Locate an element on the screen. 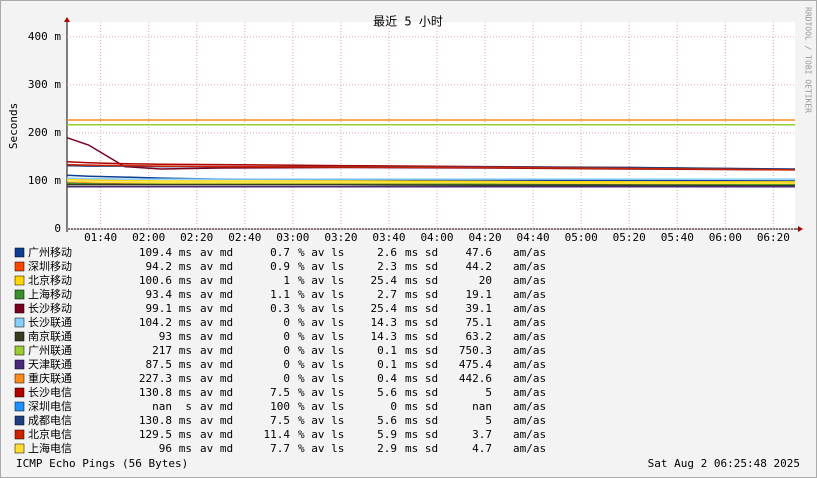  legend-name: 长沙联通 is located at coordinates (50, 322).